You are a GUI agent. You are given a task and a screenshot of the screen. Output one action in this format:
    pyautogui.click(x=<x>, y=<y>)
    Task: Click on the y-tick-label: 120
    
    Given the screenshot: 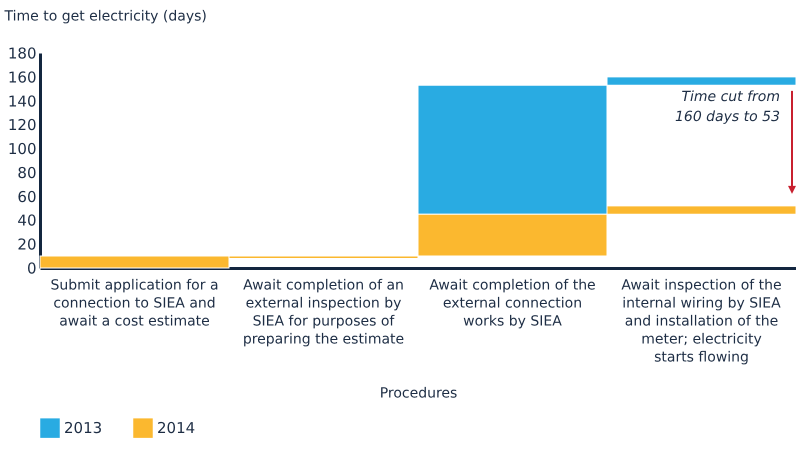 What is the action you would take?
    pyautogui.click(x=22, y=125)
    